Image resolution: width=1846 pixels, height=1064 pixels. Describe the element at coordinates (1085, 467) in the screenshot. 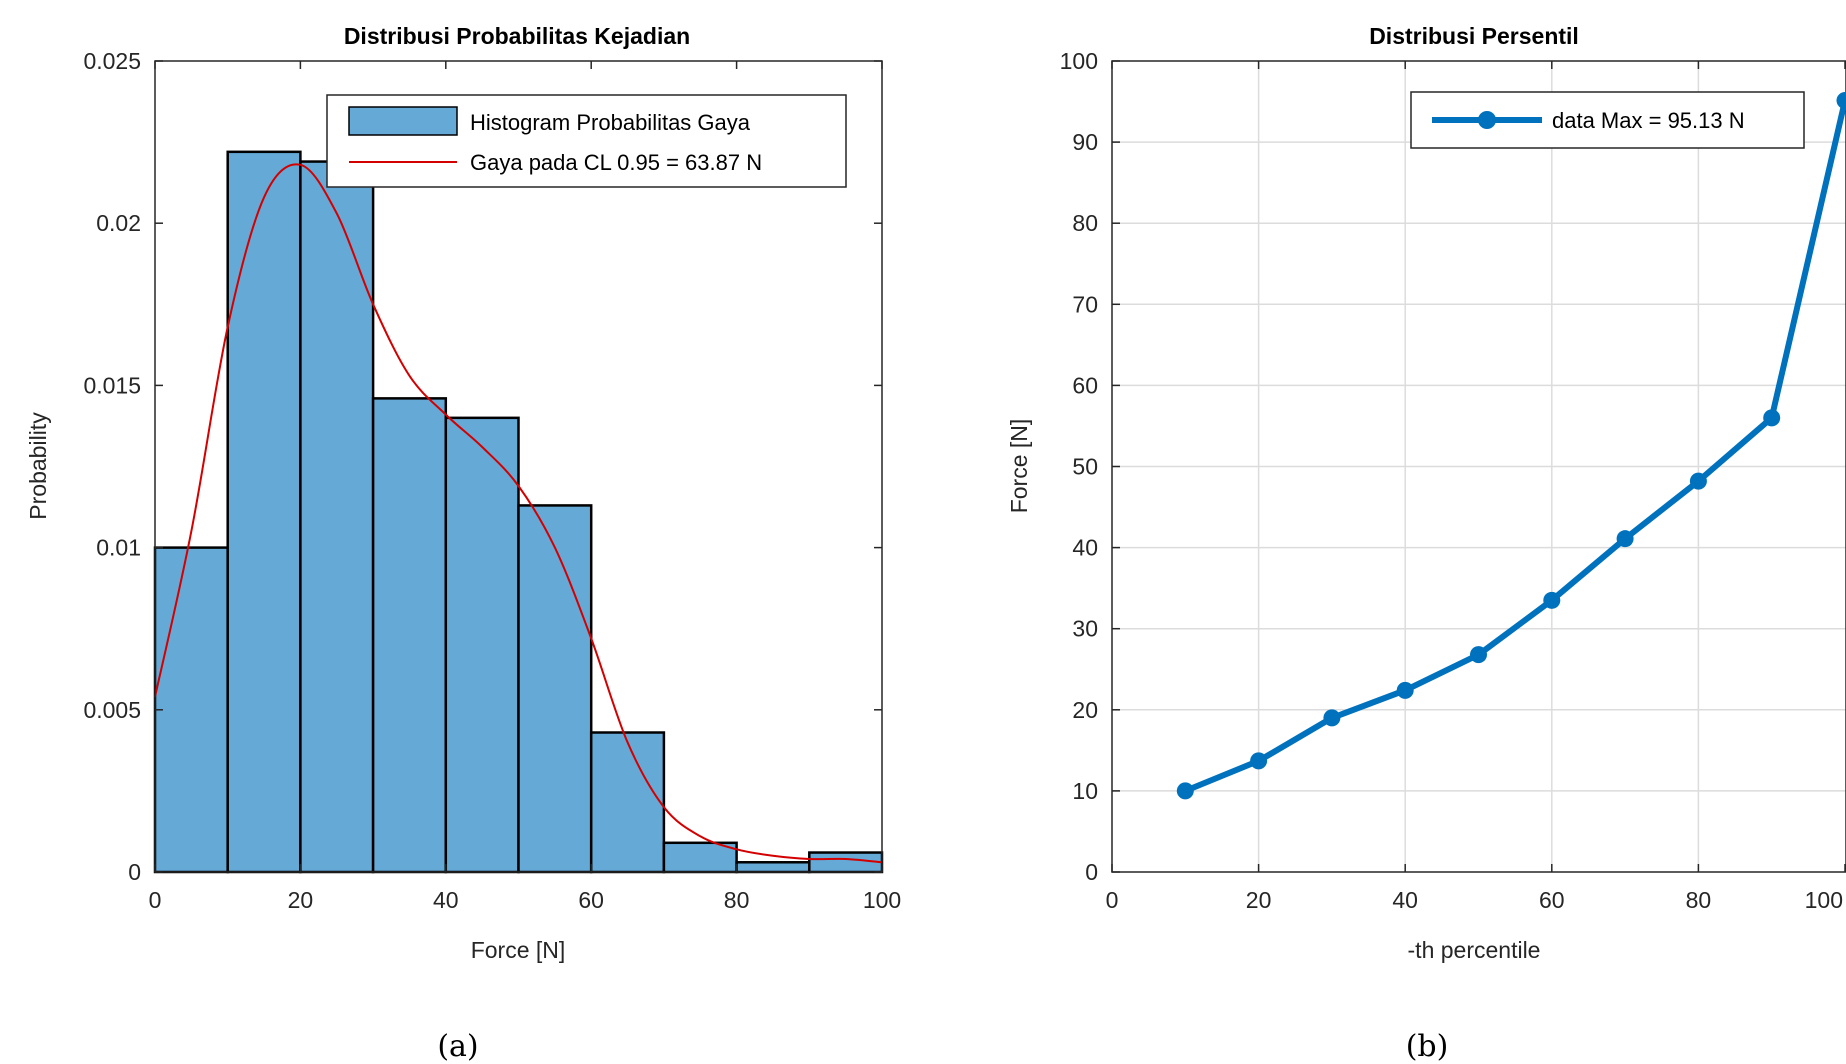

I see `y-tick-label: 50` at that location.